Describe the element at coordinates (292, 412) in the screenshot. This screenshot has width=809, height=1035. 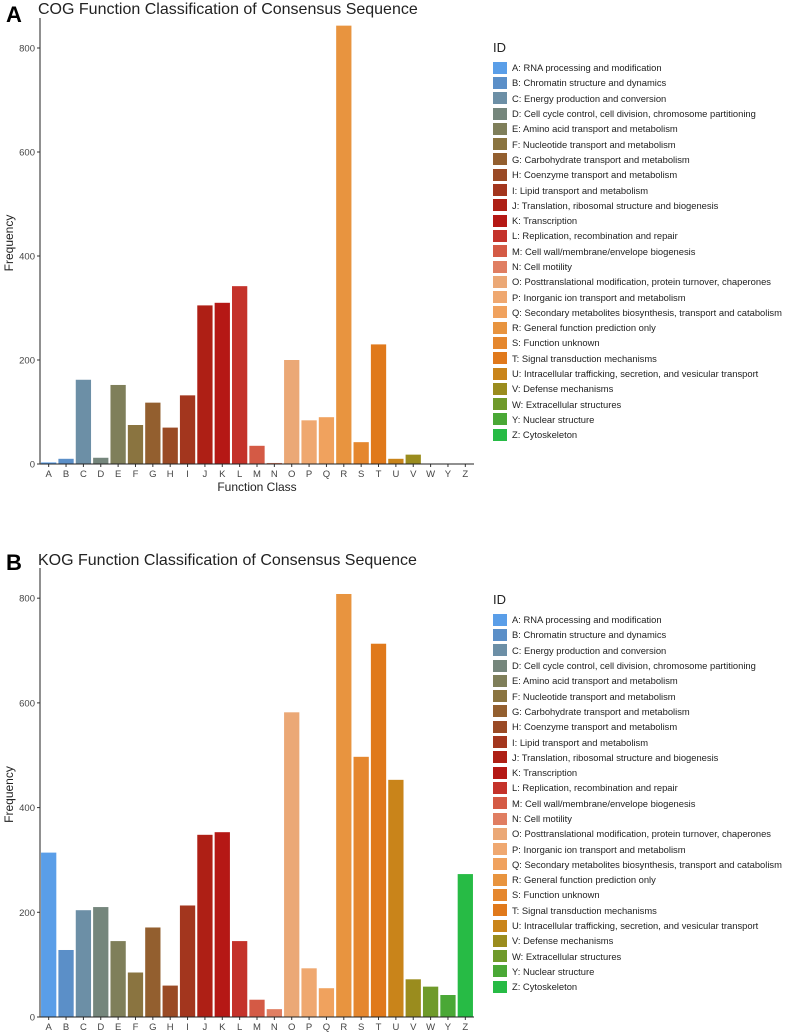
I see `bar-a-o` at that location.